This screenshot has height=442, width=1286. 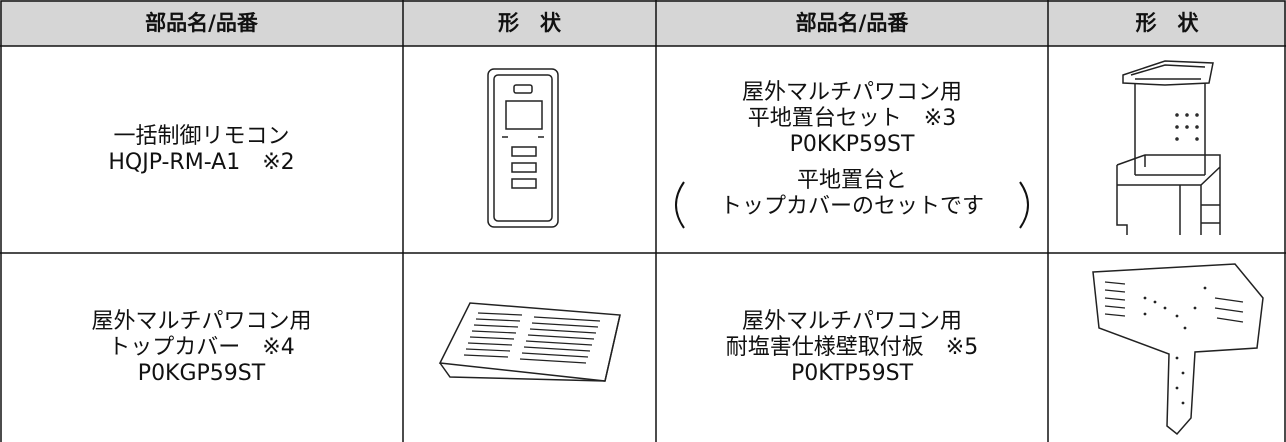 I want to click on note: 平地置台と, so click(x=851, y=180).